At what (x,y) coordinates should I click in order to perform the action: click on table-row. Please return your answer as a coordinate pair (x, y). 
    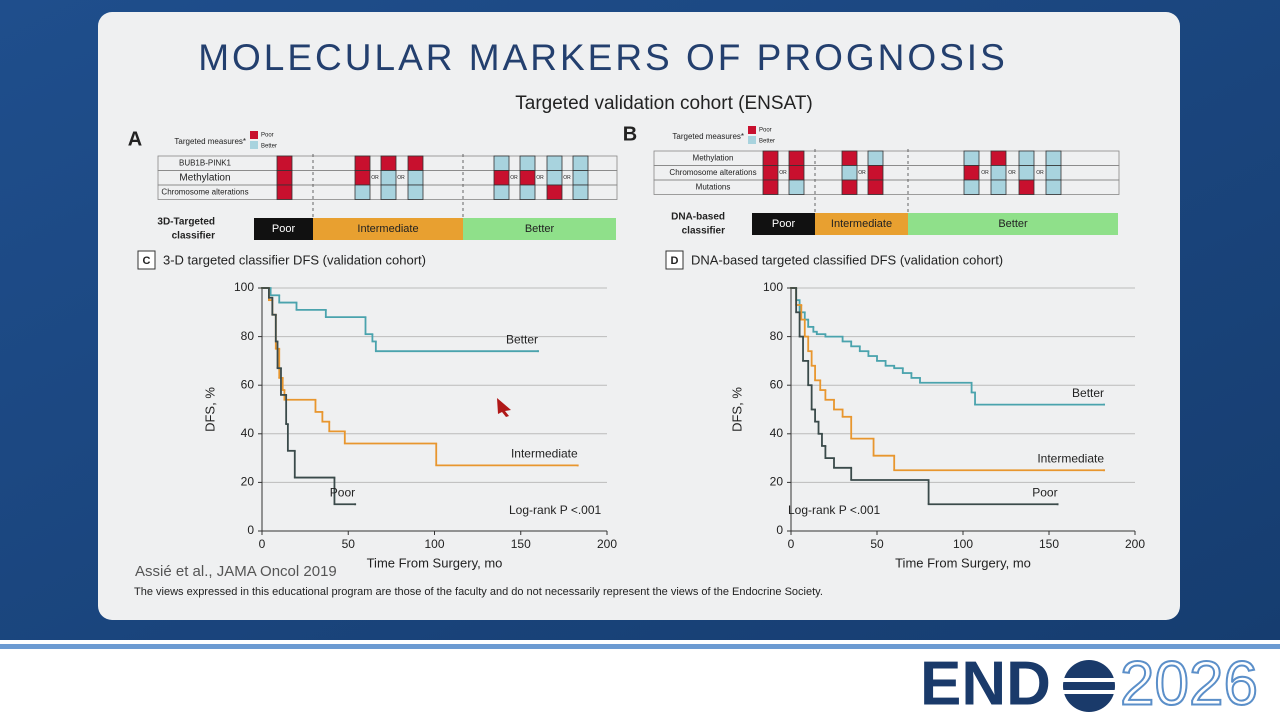
    Looking at the image, I should click on (886, 187).